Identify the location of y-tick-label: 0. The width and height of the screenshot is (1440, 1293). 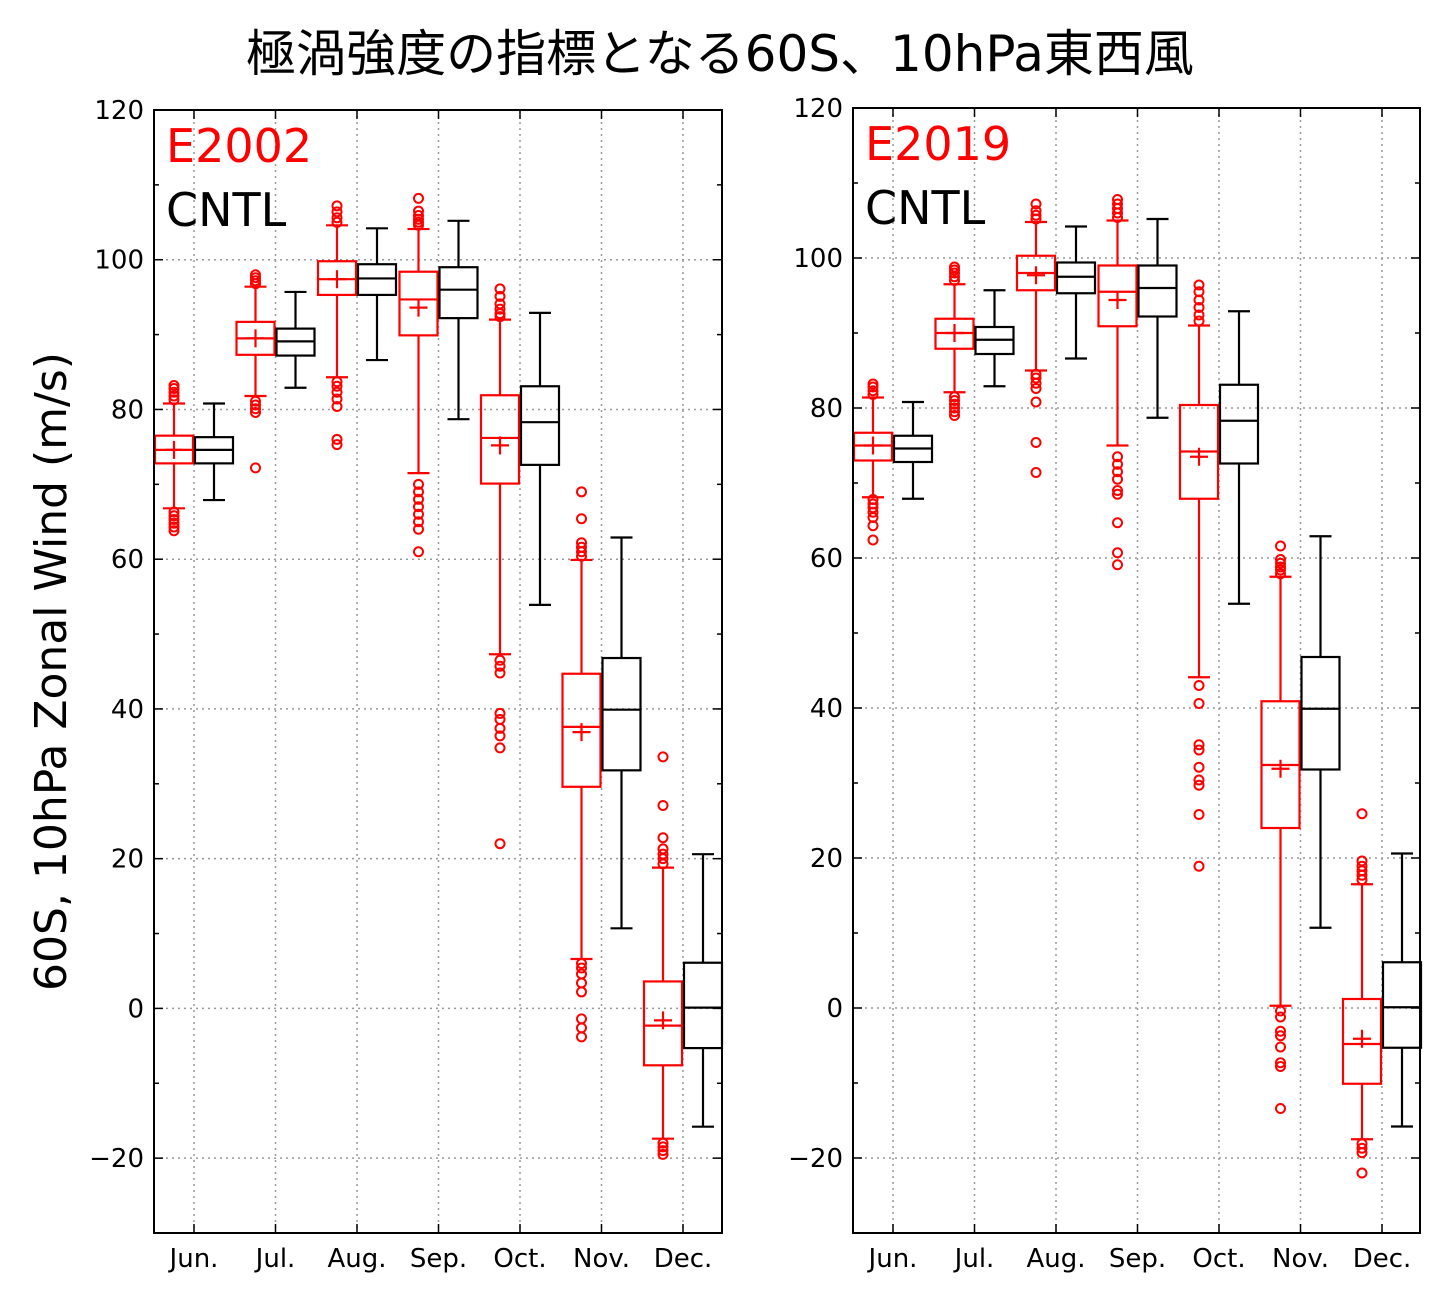
(135, 1009).